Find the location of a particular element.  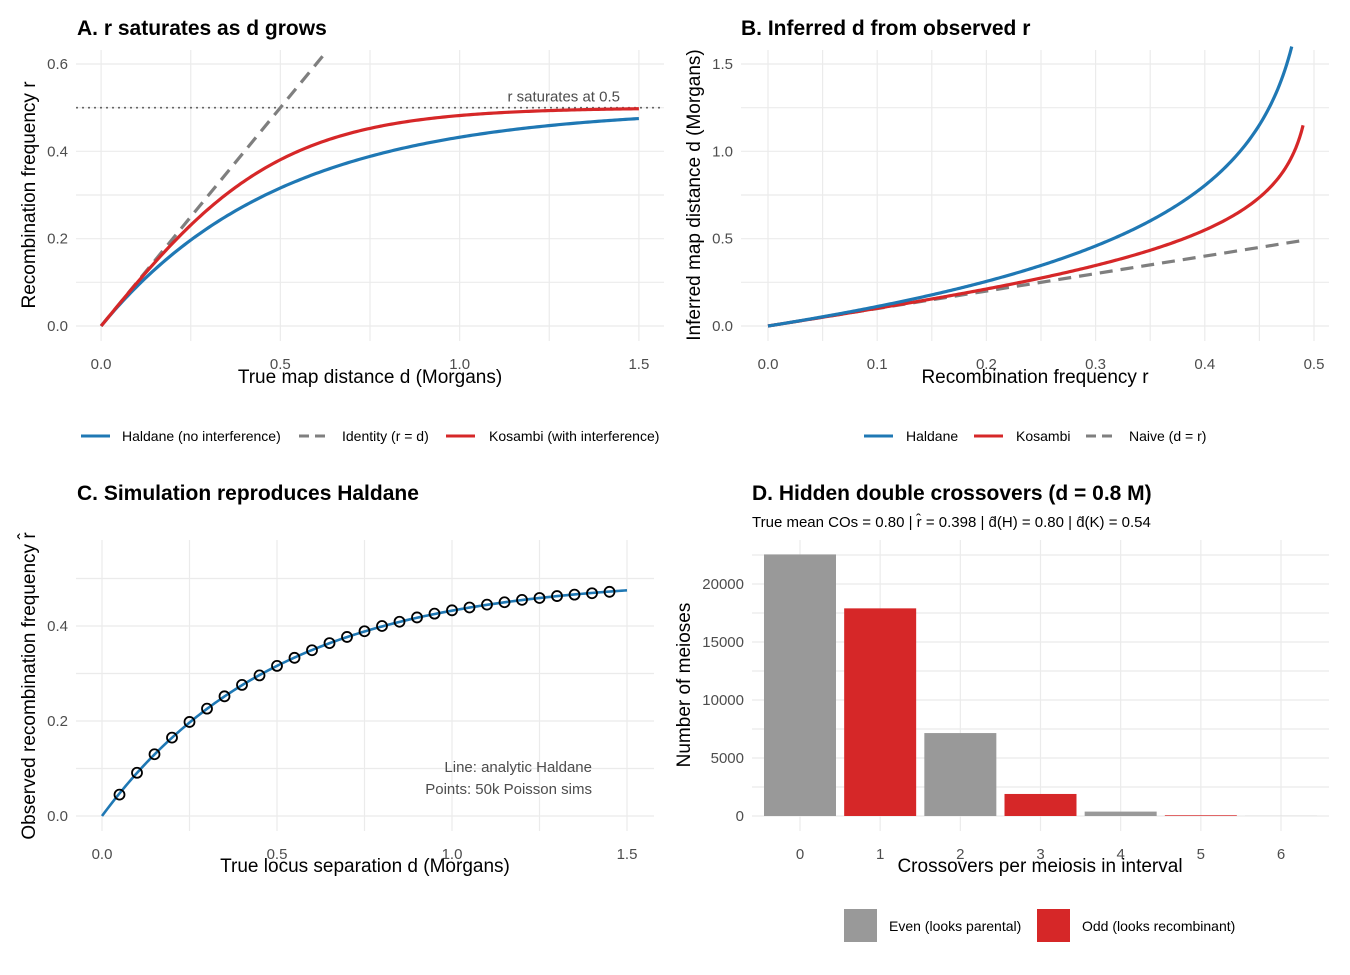

panel-c-ticks: 0.0 0.5 1.0 1.5 0.0 0.2 0.4 is located at coordinates (342, 740).